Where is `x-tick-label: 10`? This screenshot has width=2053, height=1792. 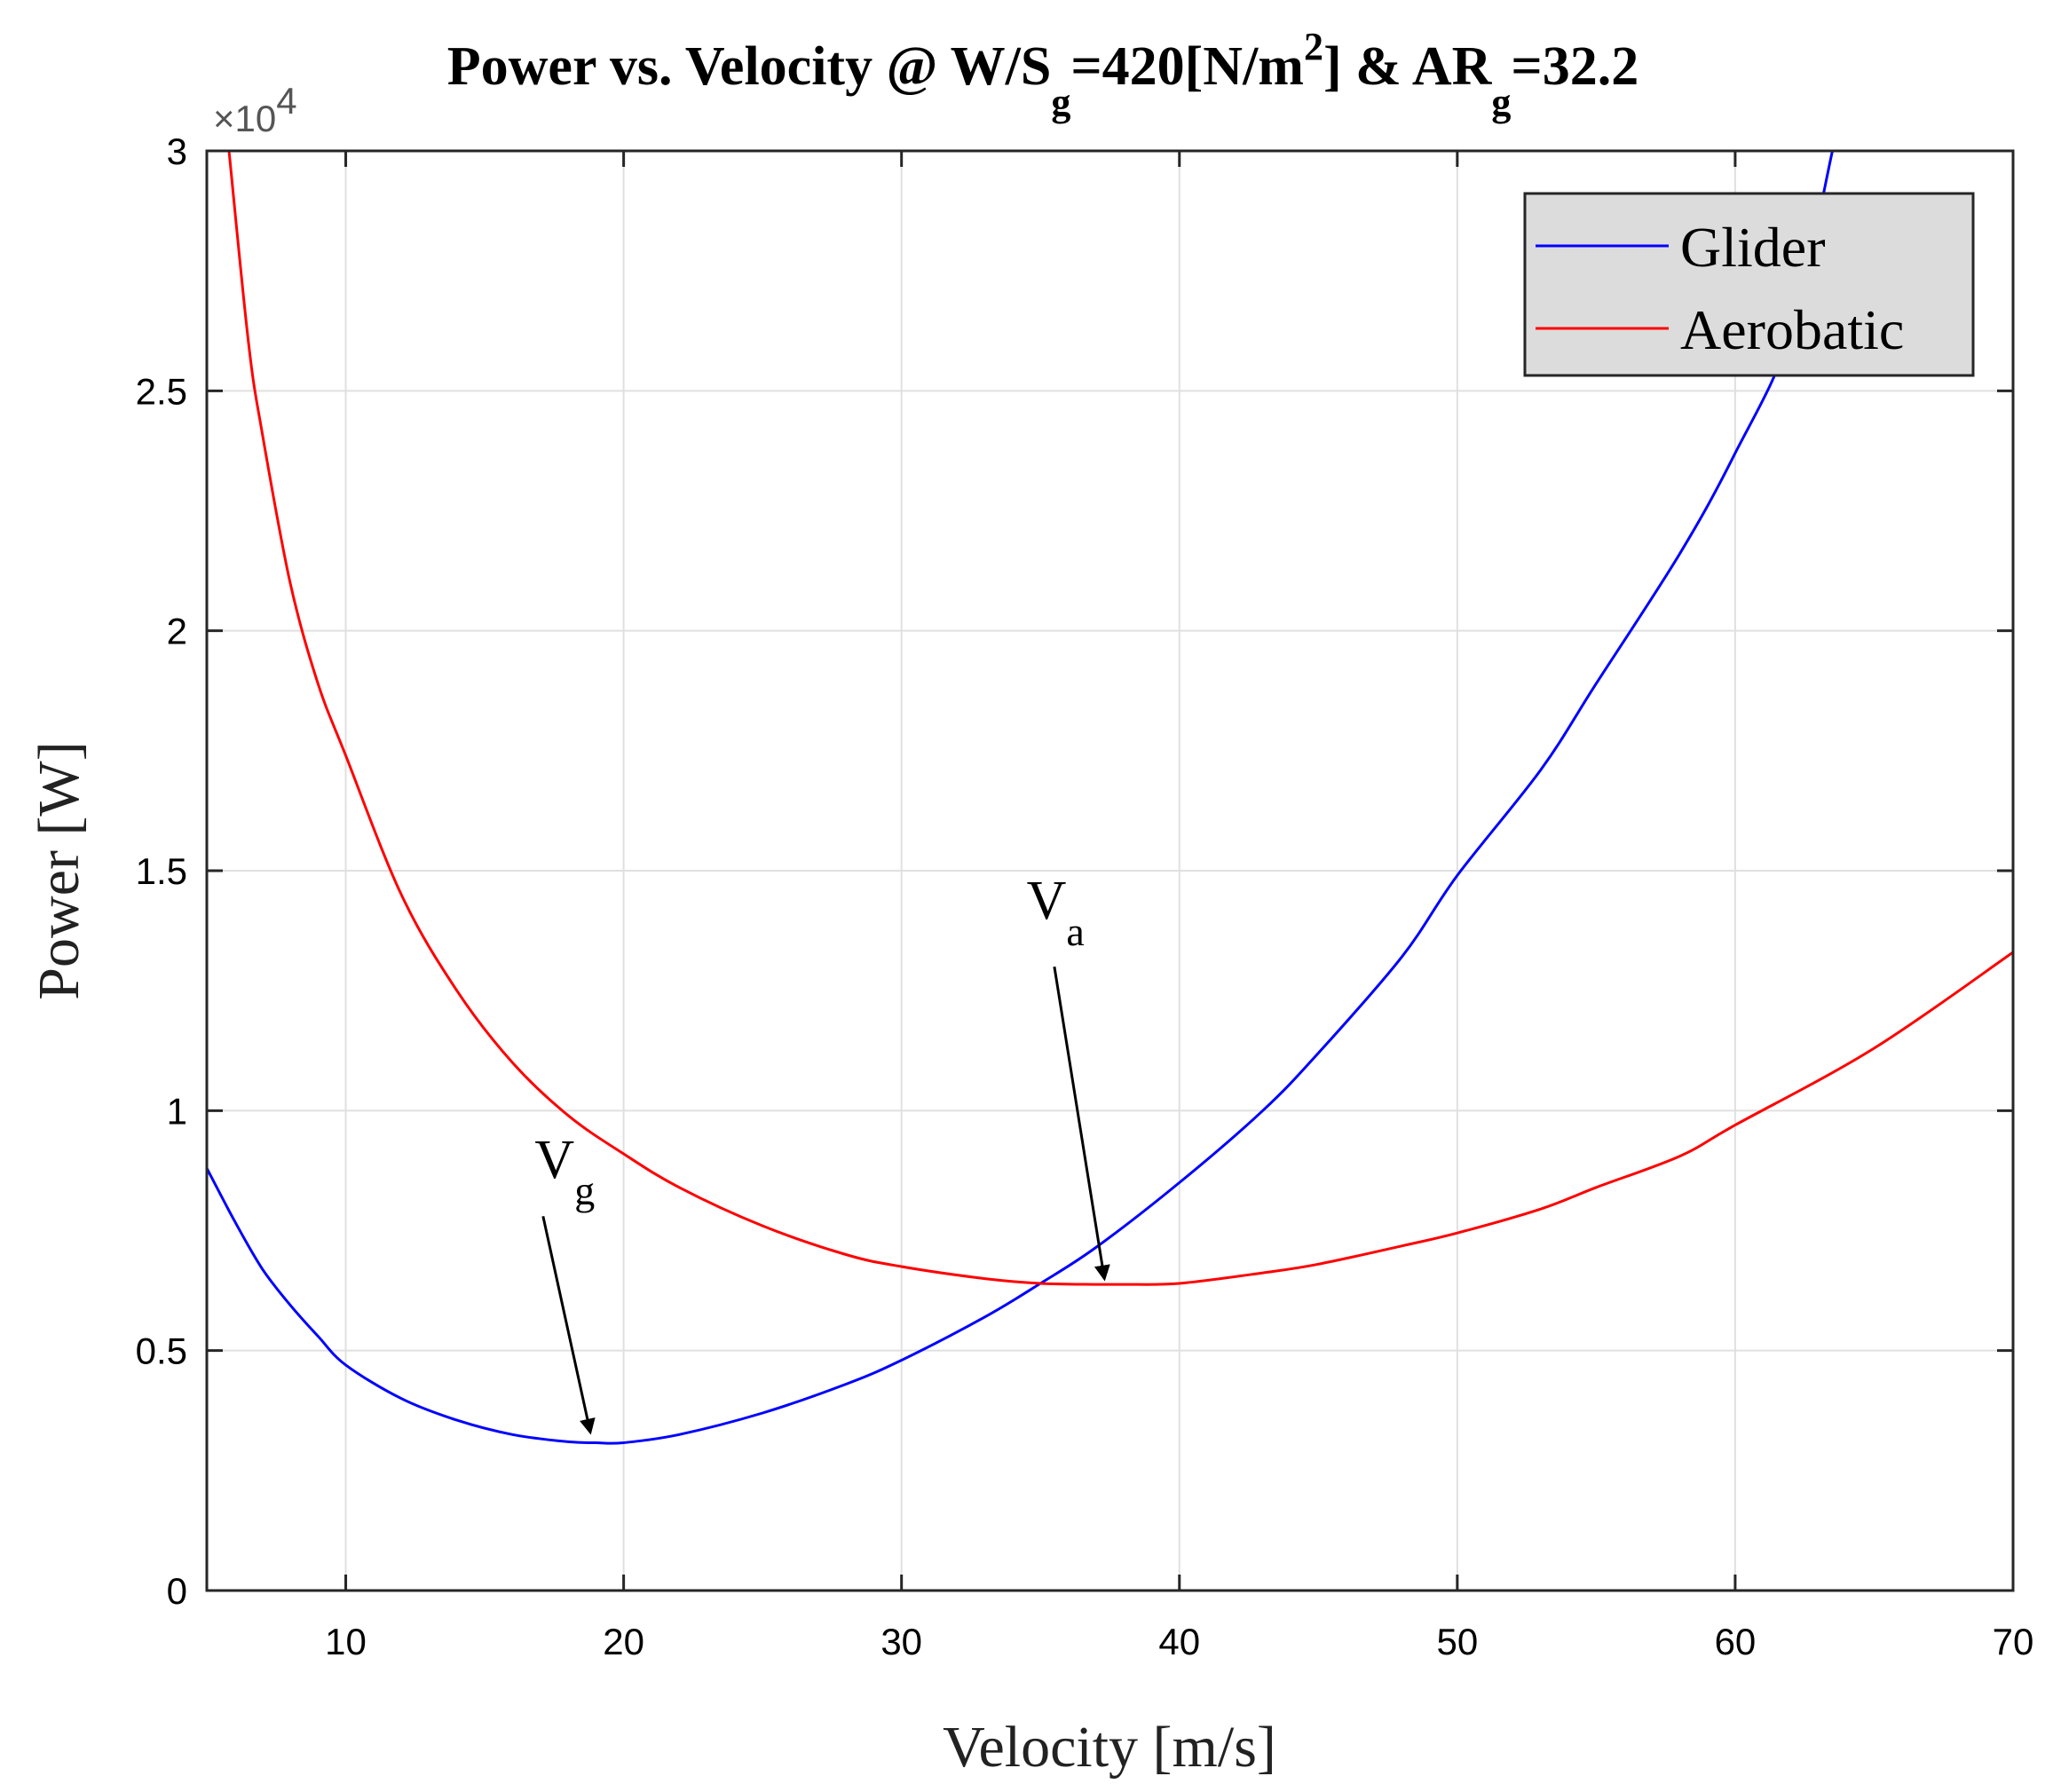
x-tick-label: 10 is located at coordinates (346, 1641).